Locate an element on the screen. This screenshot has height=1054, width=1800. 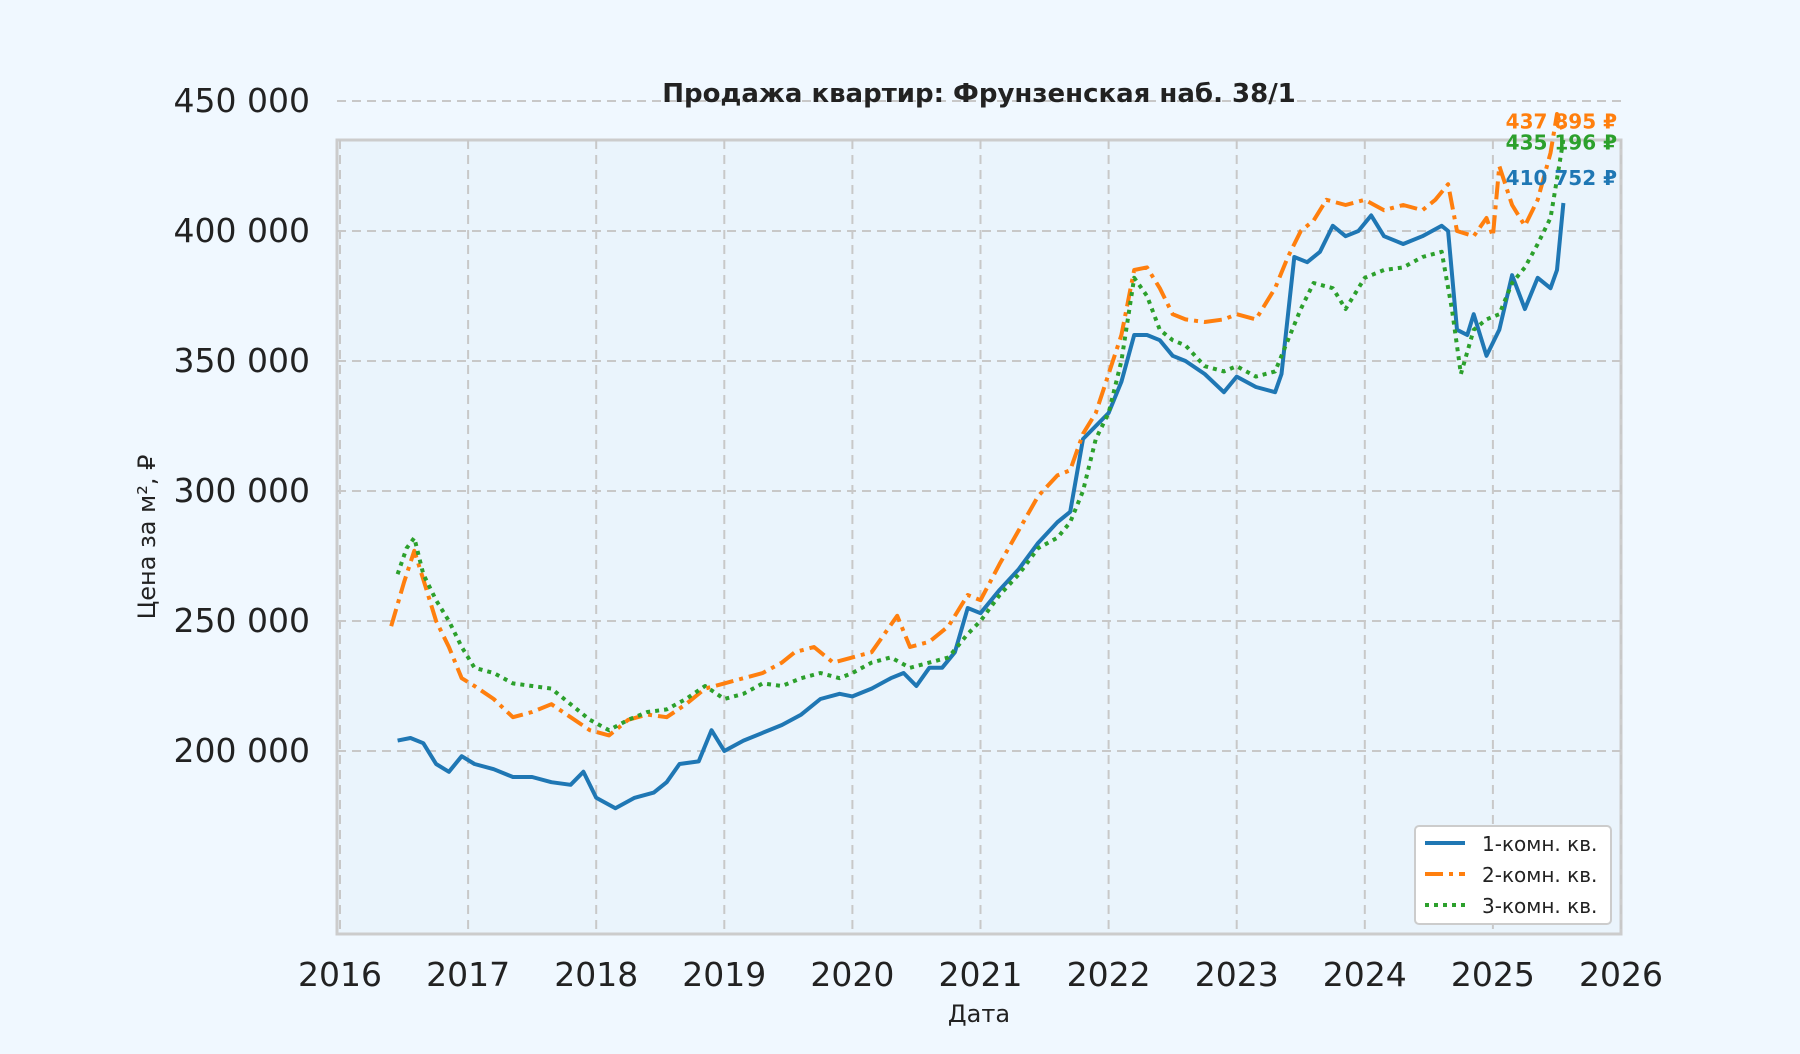
legend-label-1-room: 1-комн. кв. is located at coordinates (1539, 844).